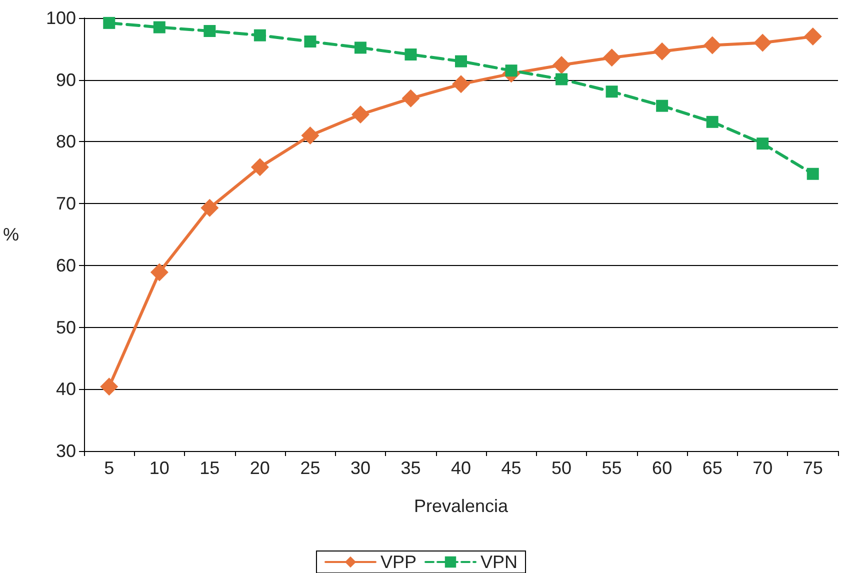 The height and width of the screenshot is (573, 842). What do you see at coordinates (499, 562) in the screenshot?
I see `legend-label: VPN` at bounding box center [499, 562].